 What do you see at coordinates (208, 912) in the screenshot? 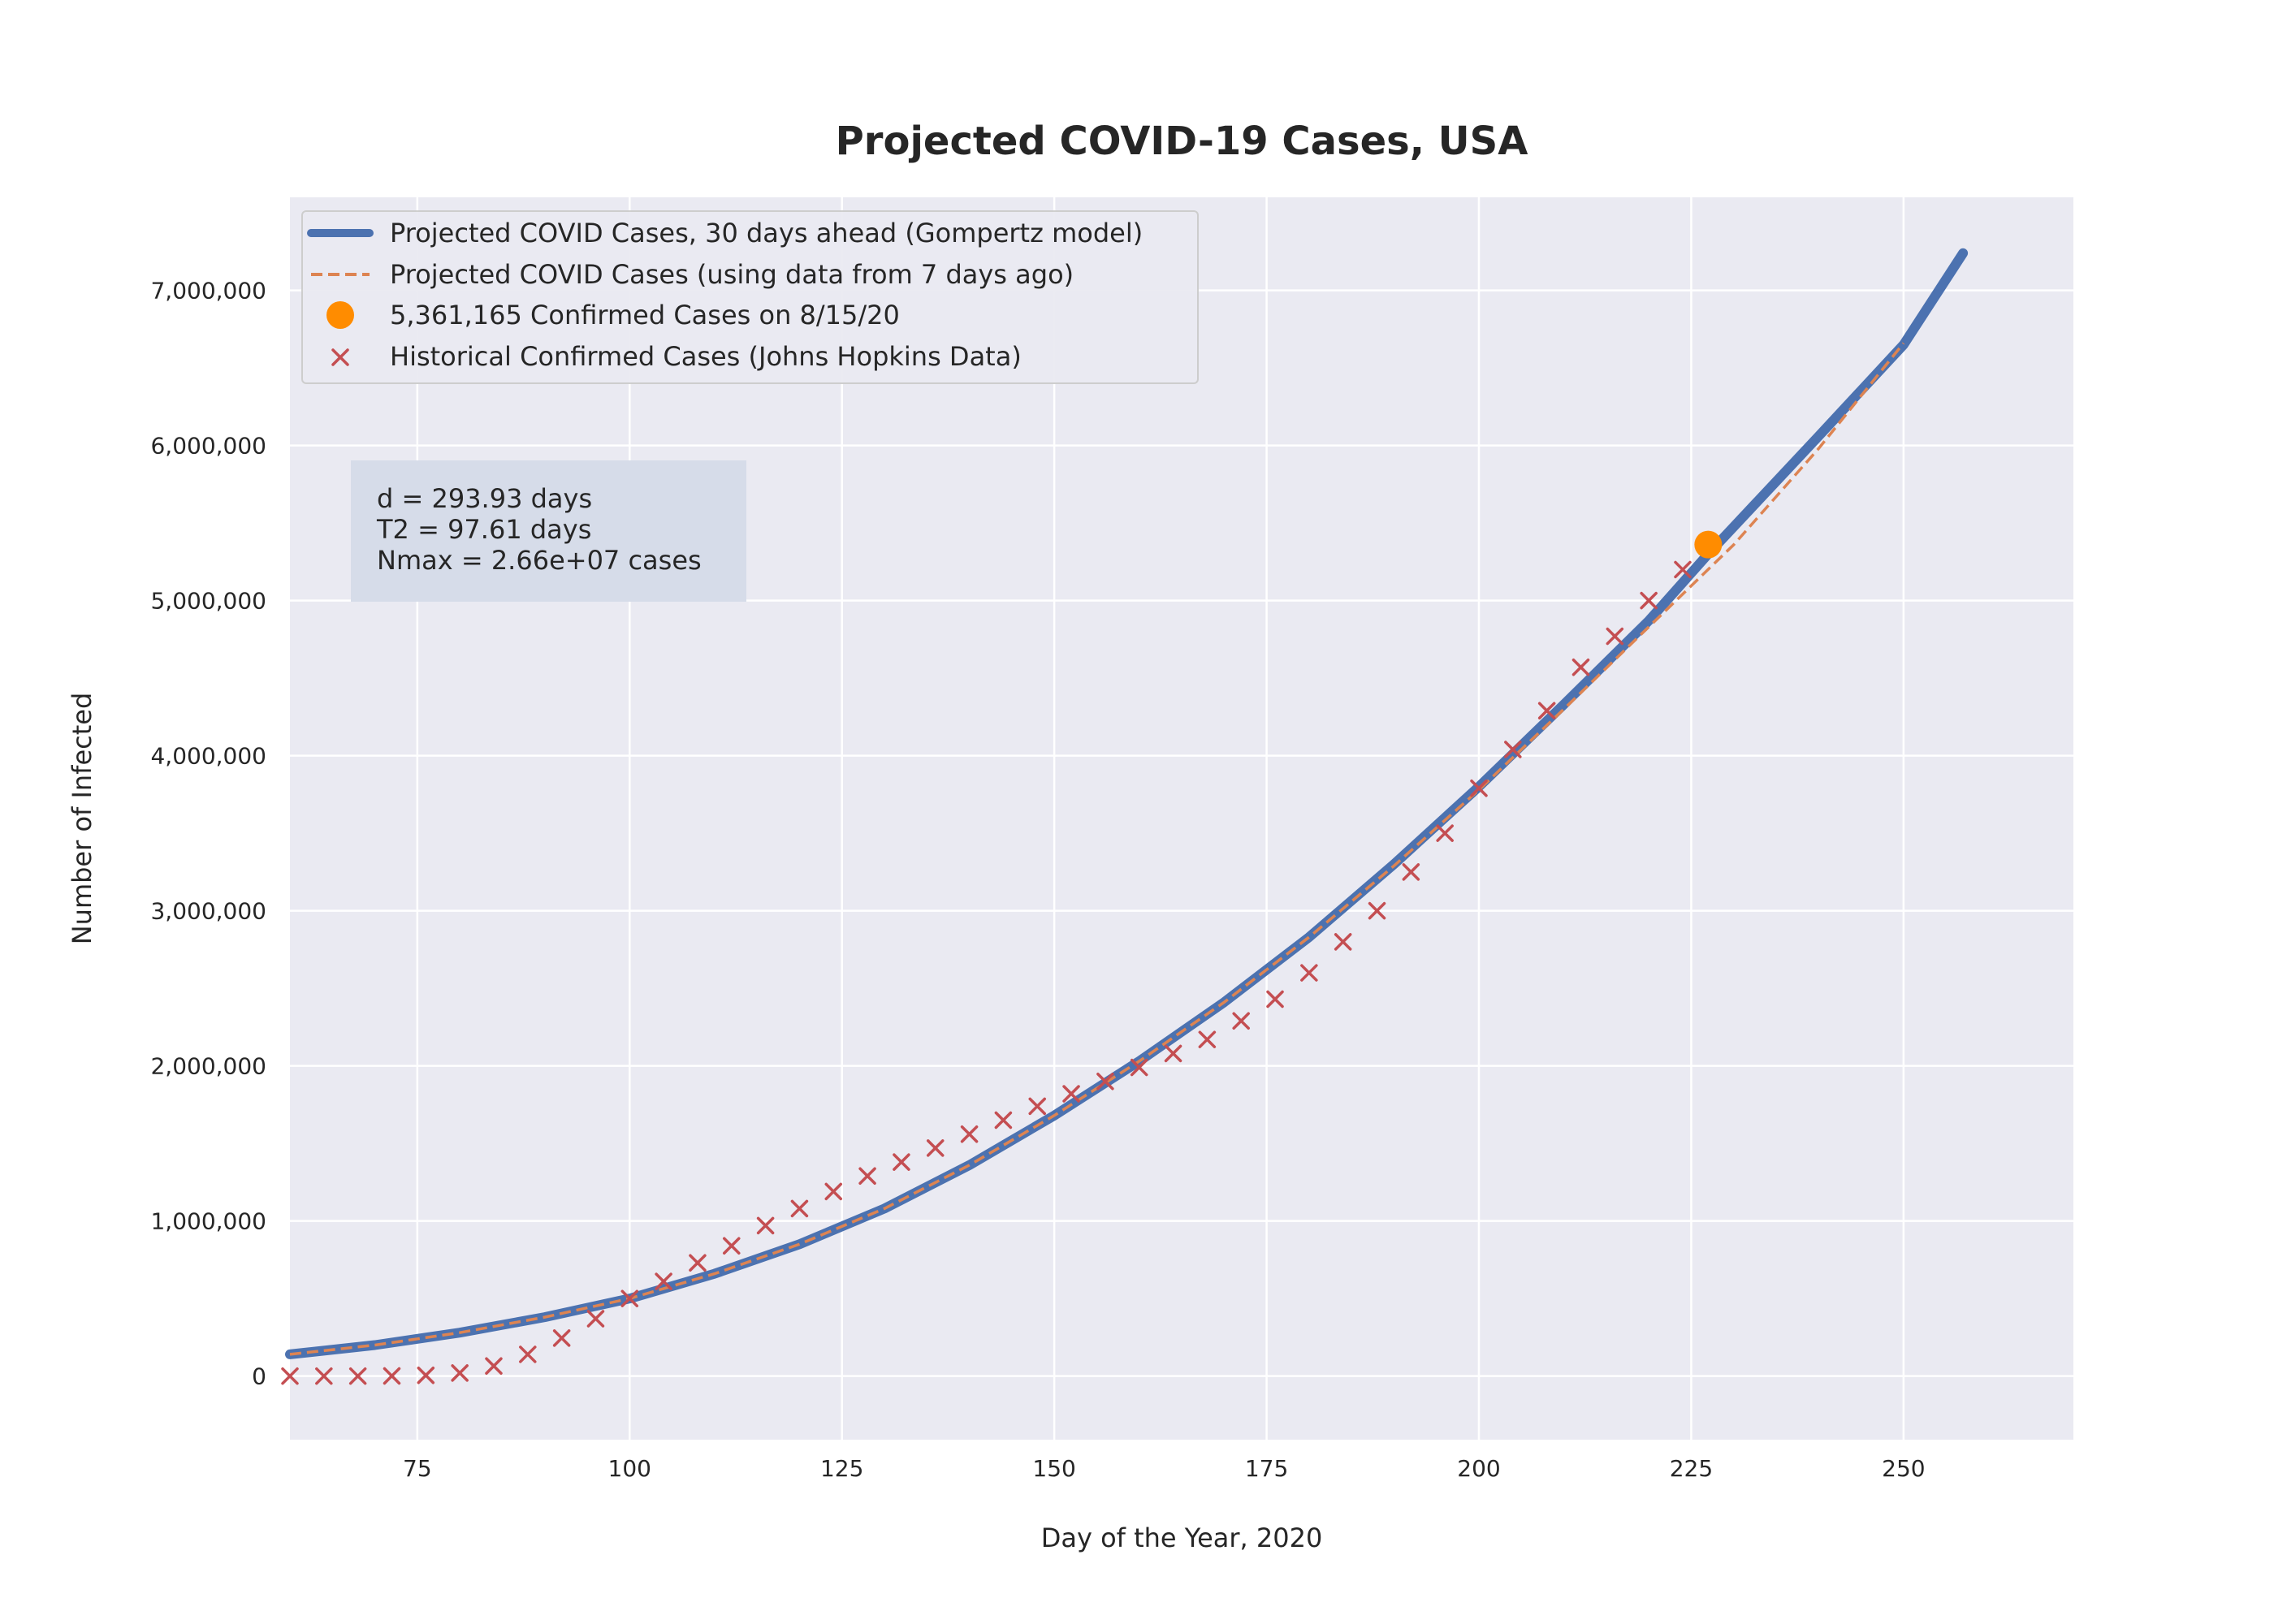
I see `y-tick-label: 3,000,000` at bounding box center [208, 912].